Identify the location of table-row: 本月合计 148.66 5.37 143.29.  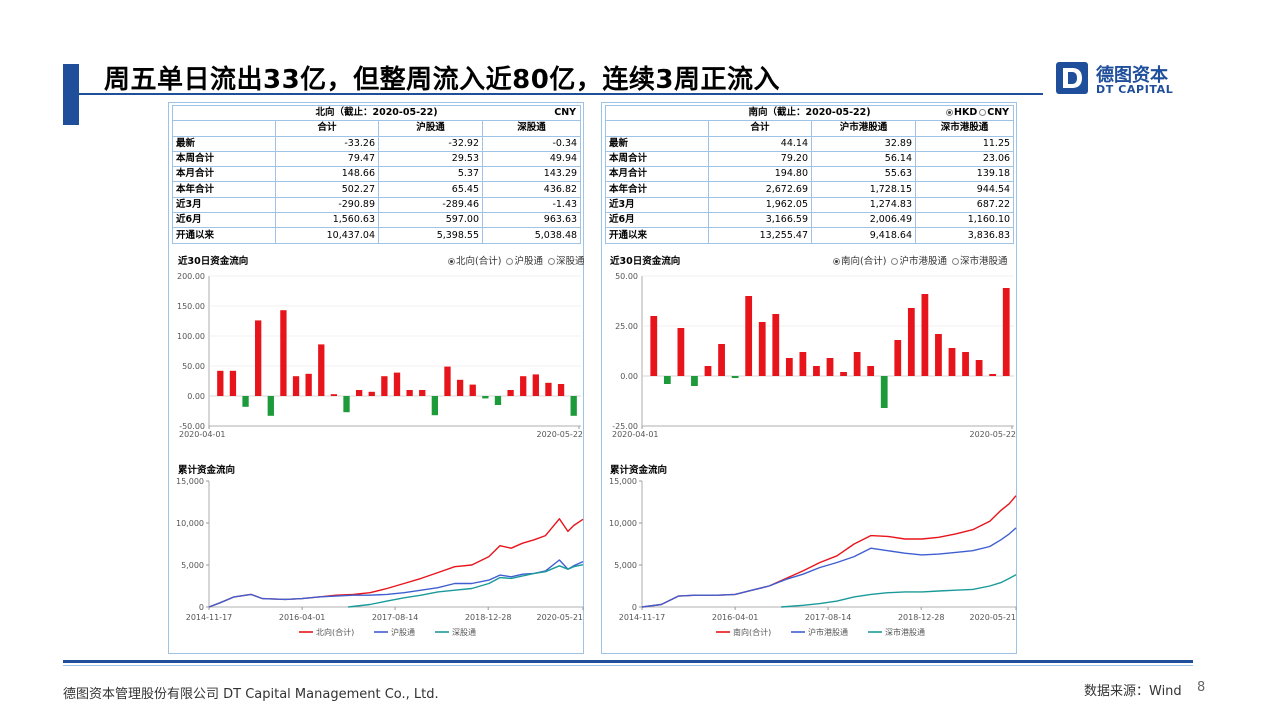
(377, 174).